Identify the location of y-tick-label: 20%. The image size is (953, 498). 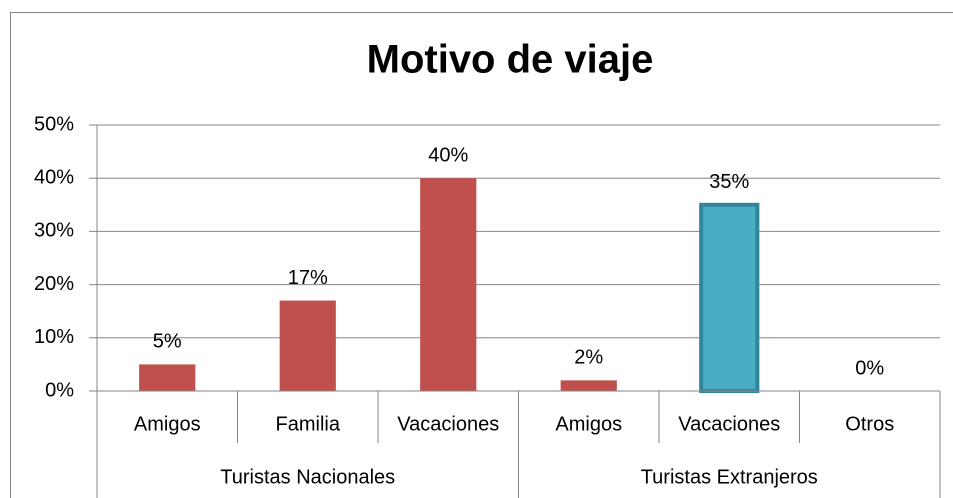
(54, 284).